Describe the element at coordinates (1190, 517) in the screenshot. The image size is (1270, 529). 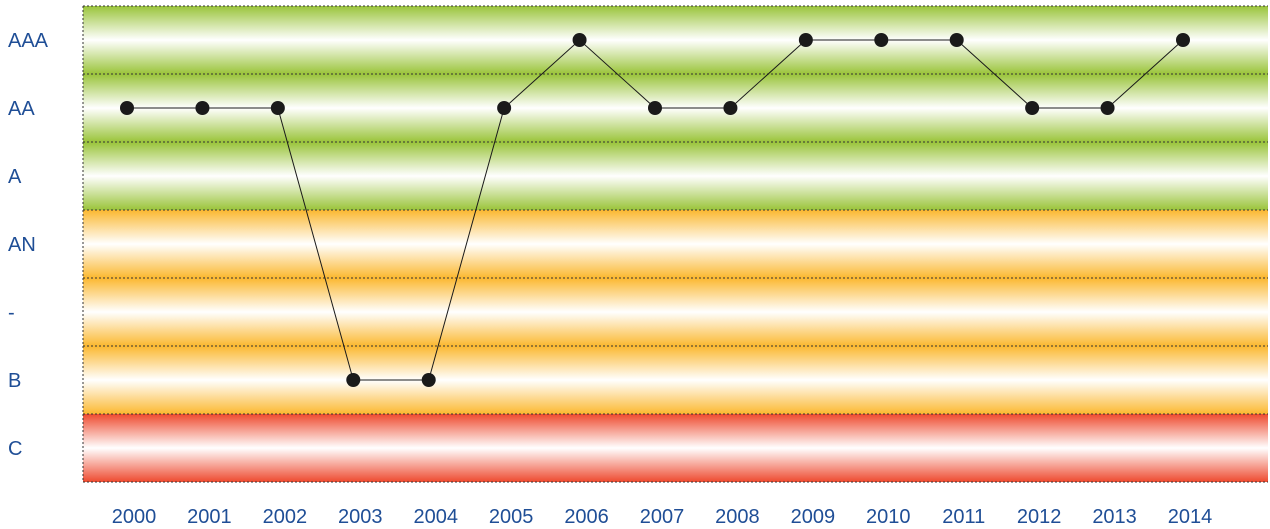
I see `x-tick-label: 2014` at that location.